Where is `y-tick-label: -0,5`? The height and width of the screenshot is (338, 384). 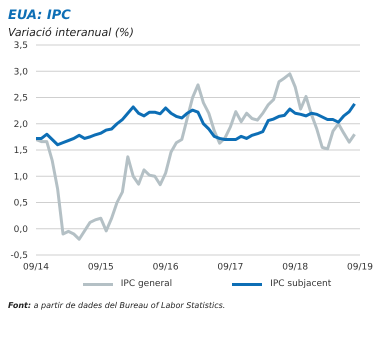 y-tick-label: -0,5 is located at coordinates (19, 256).